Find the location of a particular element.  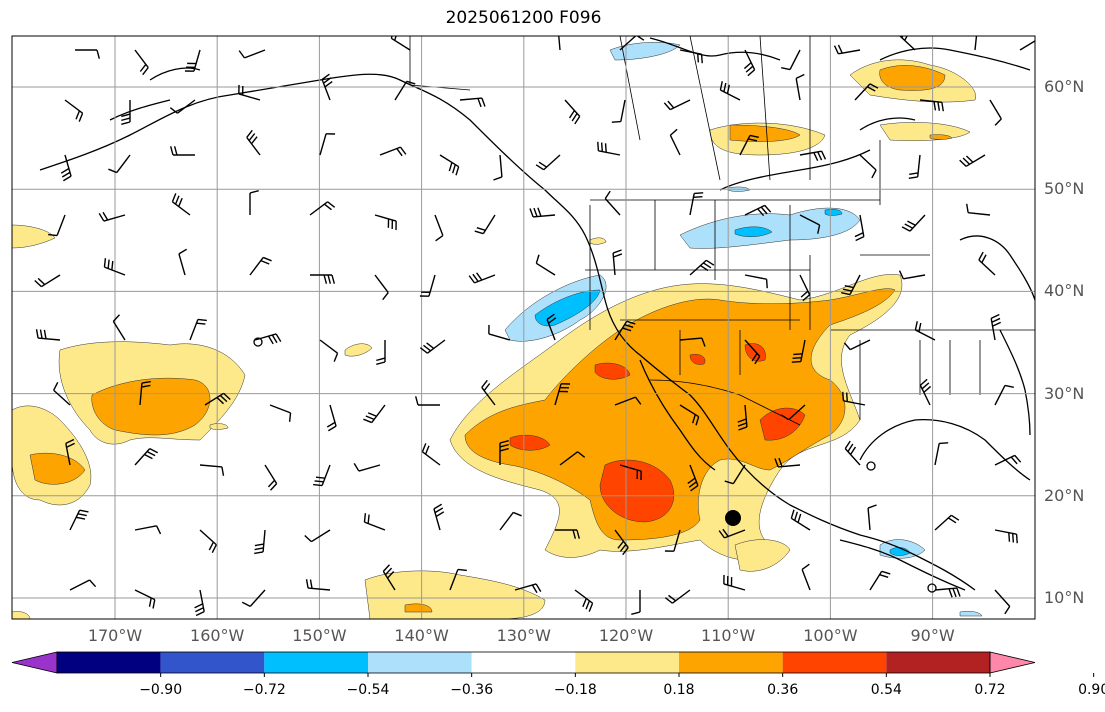

colorbar-extend-high is located at coordinates (1012, 662).